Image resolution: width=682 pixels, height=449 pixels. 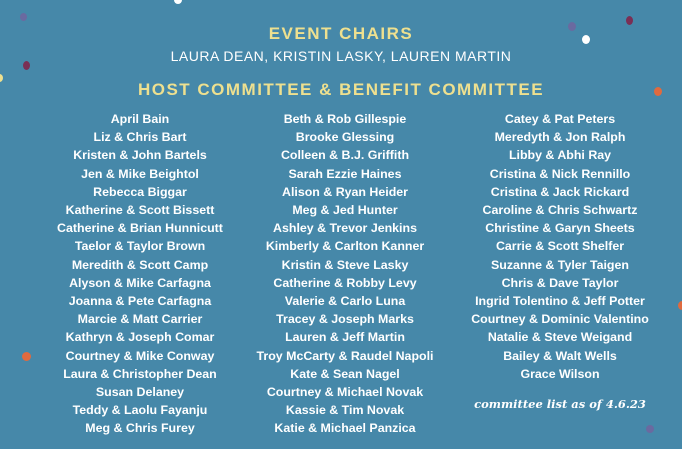 What do you see at coordinates (140, 319) in the screenshot?
I see `committee-member: Marcie & Matt Carrier` at bounding box center [140, 319].